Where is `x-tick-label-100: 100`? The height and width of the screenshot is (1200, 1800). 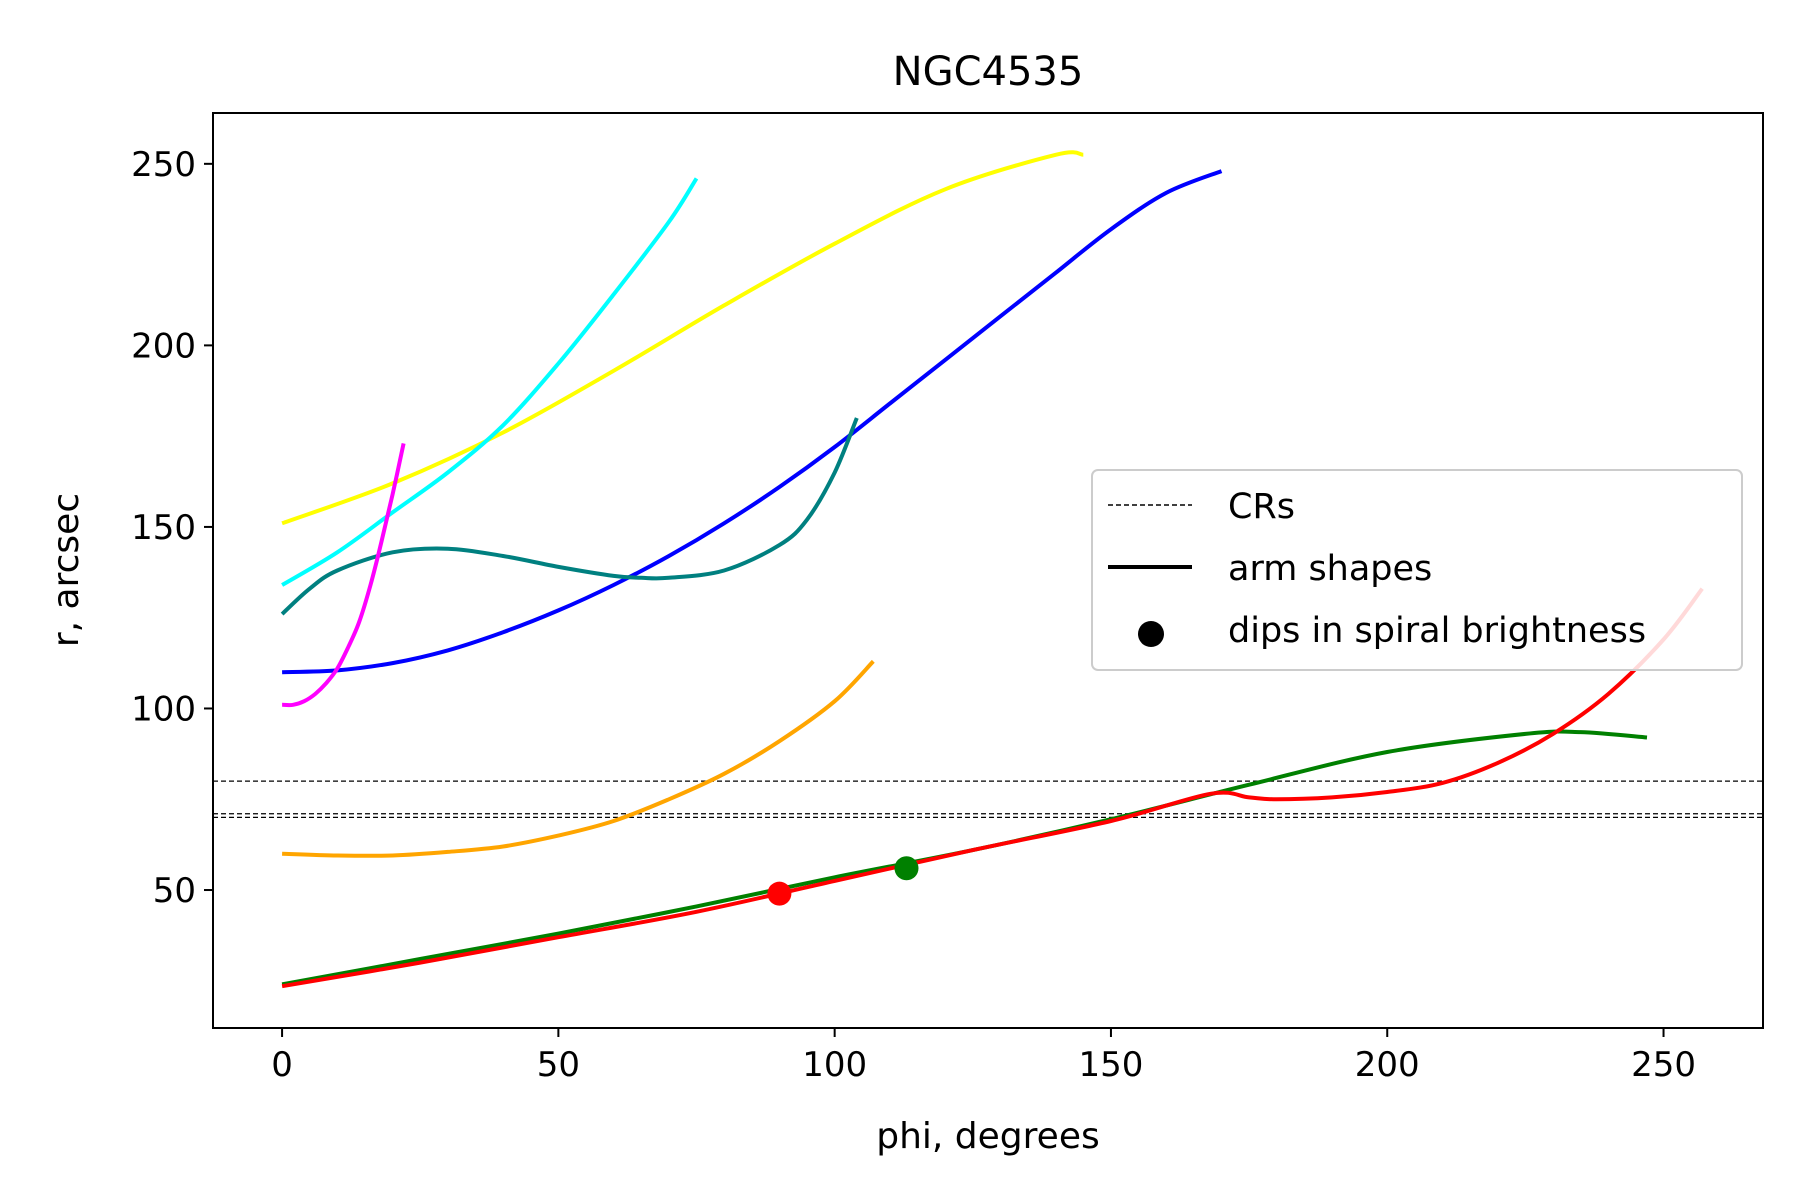
x-tick-label-100: 100 is located at coordinates (834, 1065).